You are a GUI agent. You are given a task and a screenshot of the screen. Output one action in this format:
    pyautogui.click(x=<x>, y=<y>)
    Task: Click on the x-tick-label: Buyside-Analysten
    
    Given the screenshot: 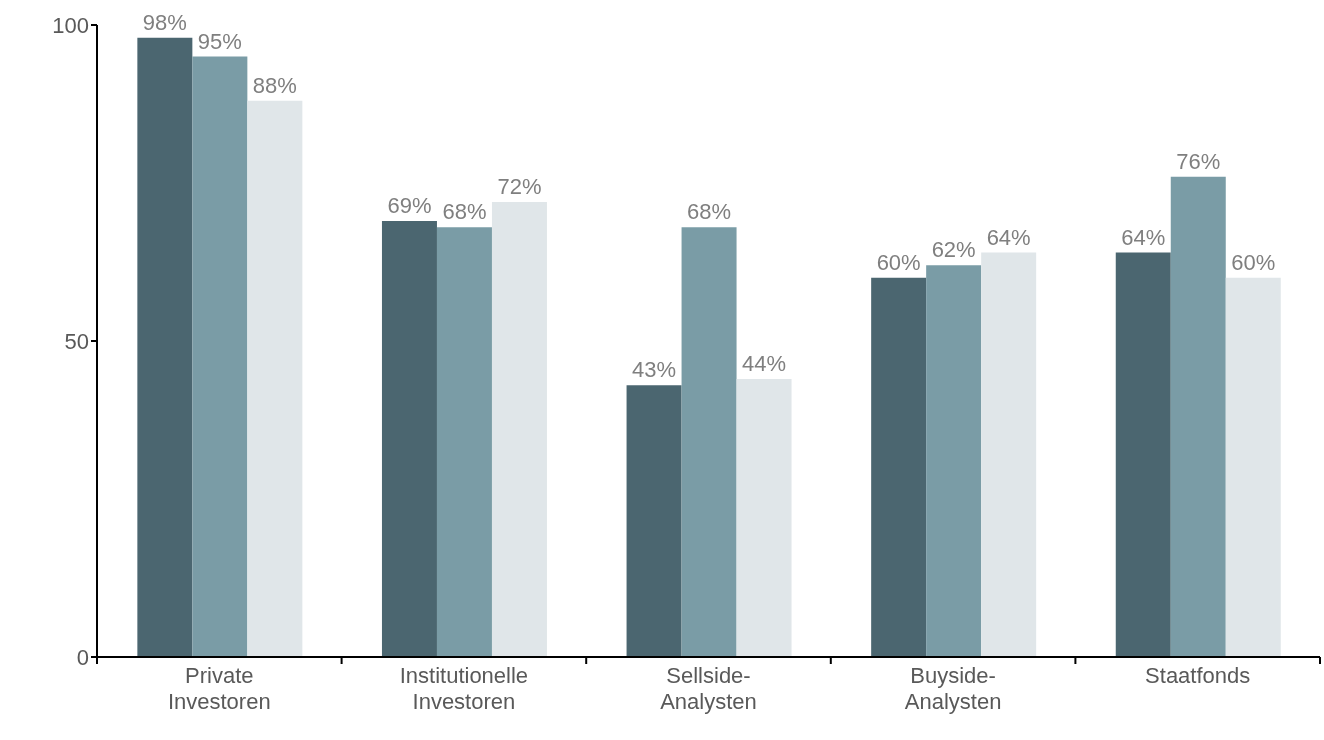 What is the action you would take?
    pyautogui.click(x=953, y=688)
    